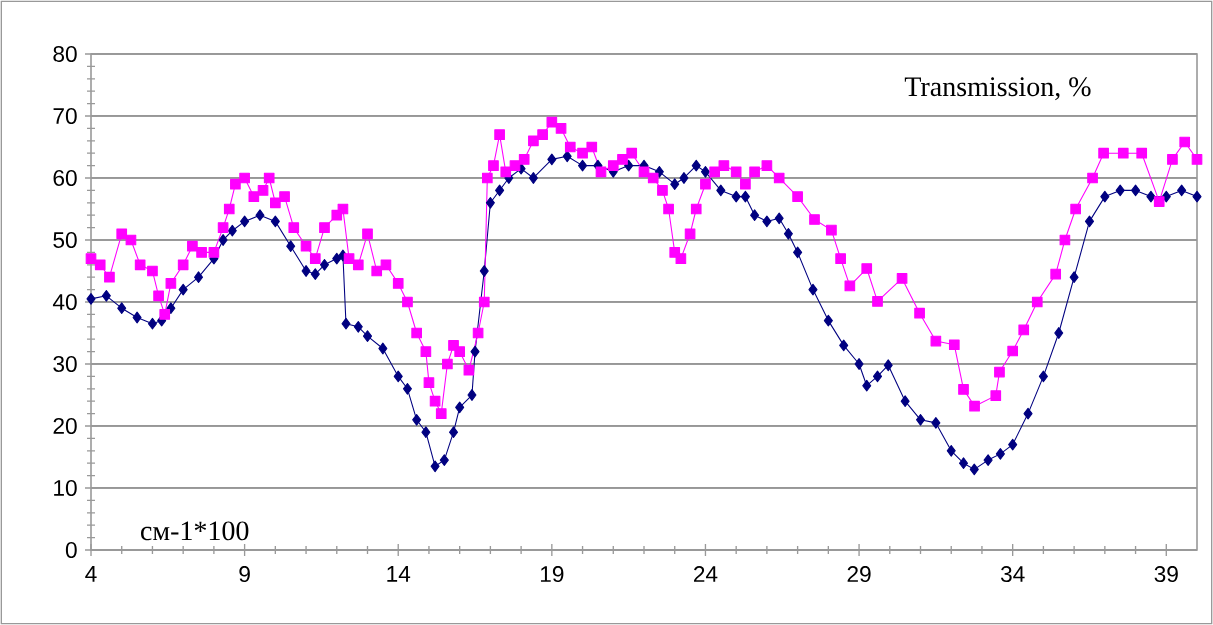 The height and width of the screenshot is (625, 1213). What do you see at coordinates (64, 302) in the screenshot?
I see `y-tick-label: 40` at bounding box center [64, 302].